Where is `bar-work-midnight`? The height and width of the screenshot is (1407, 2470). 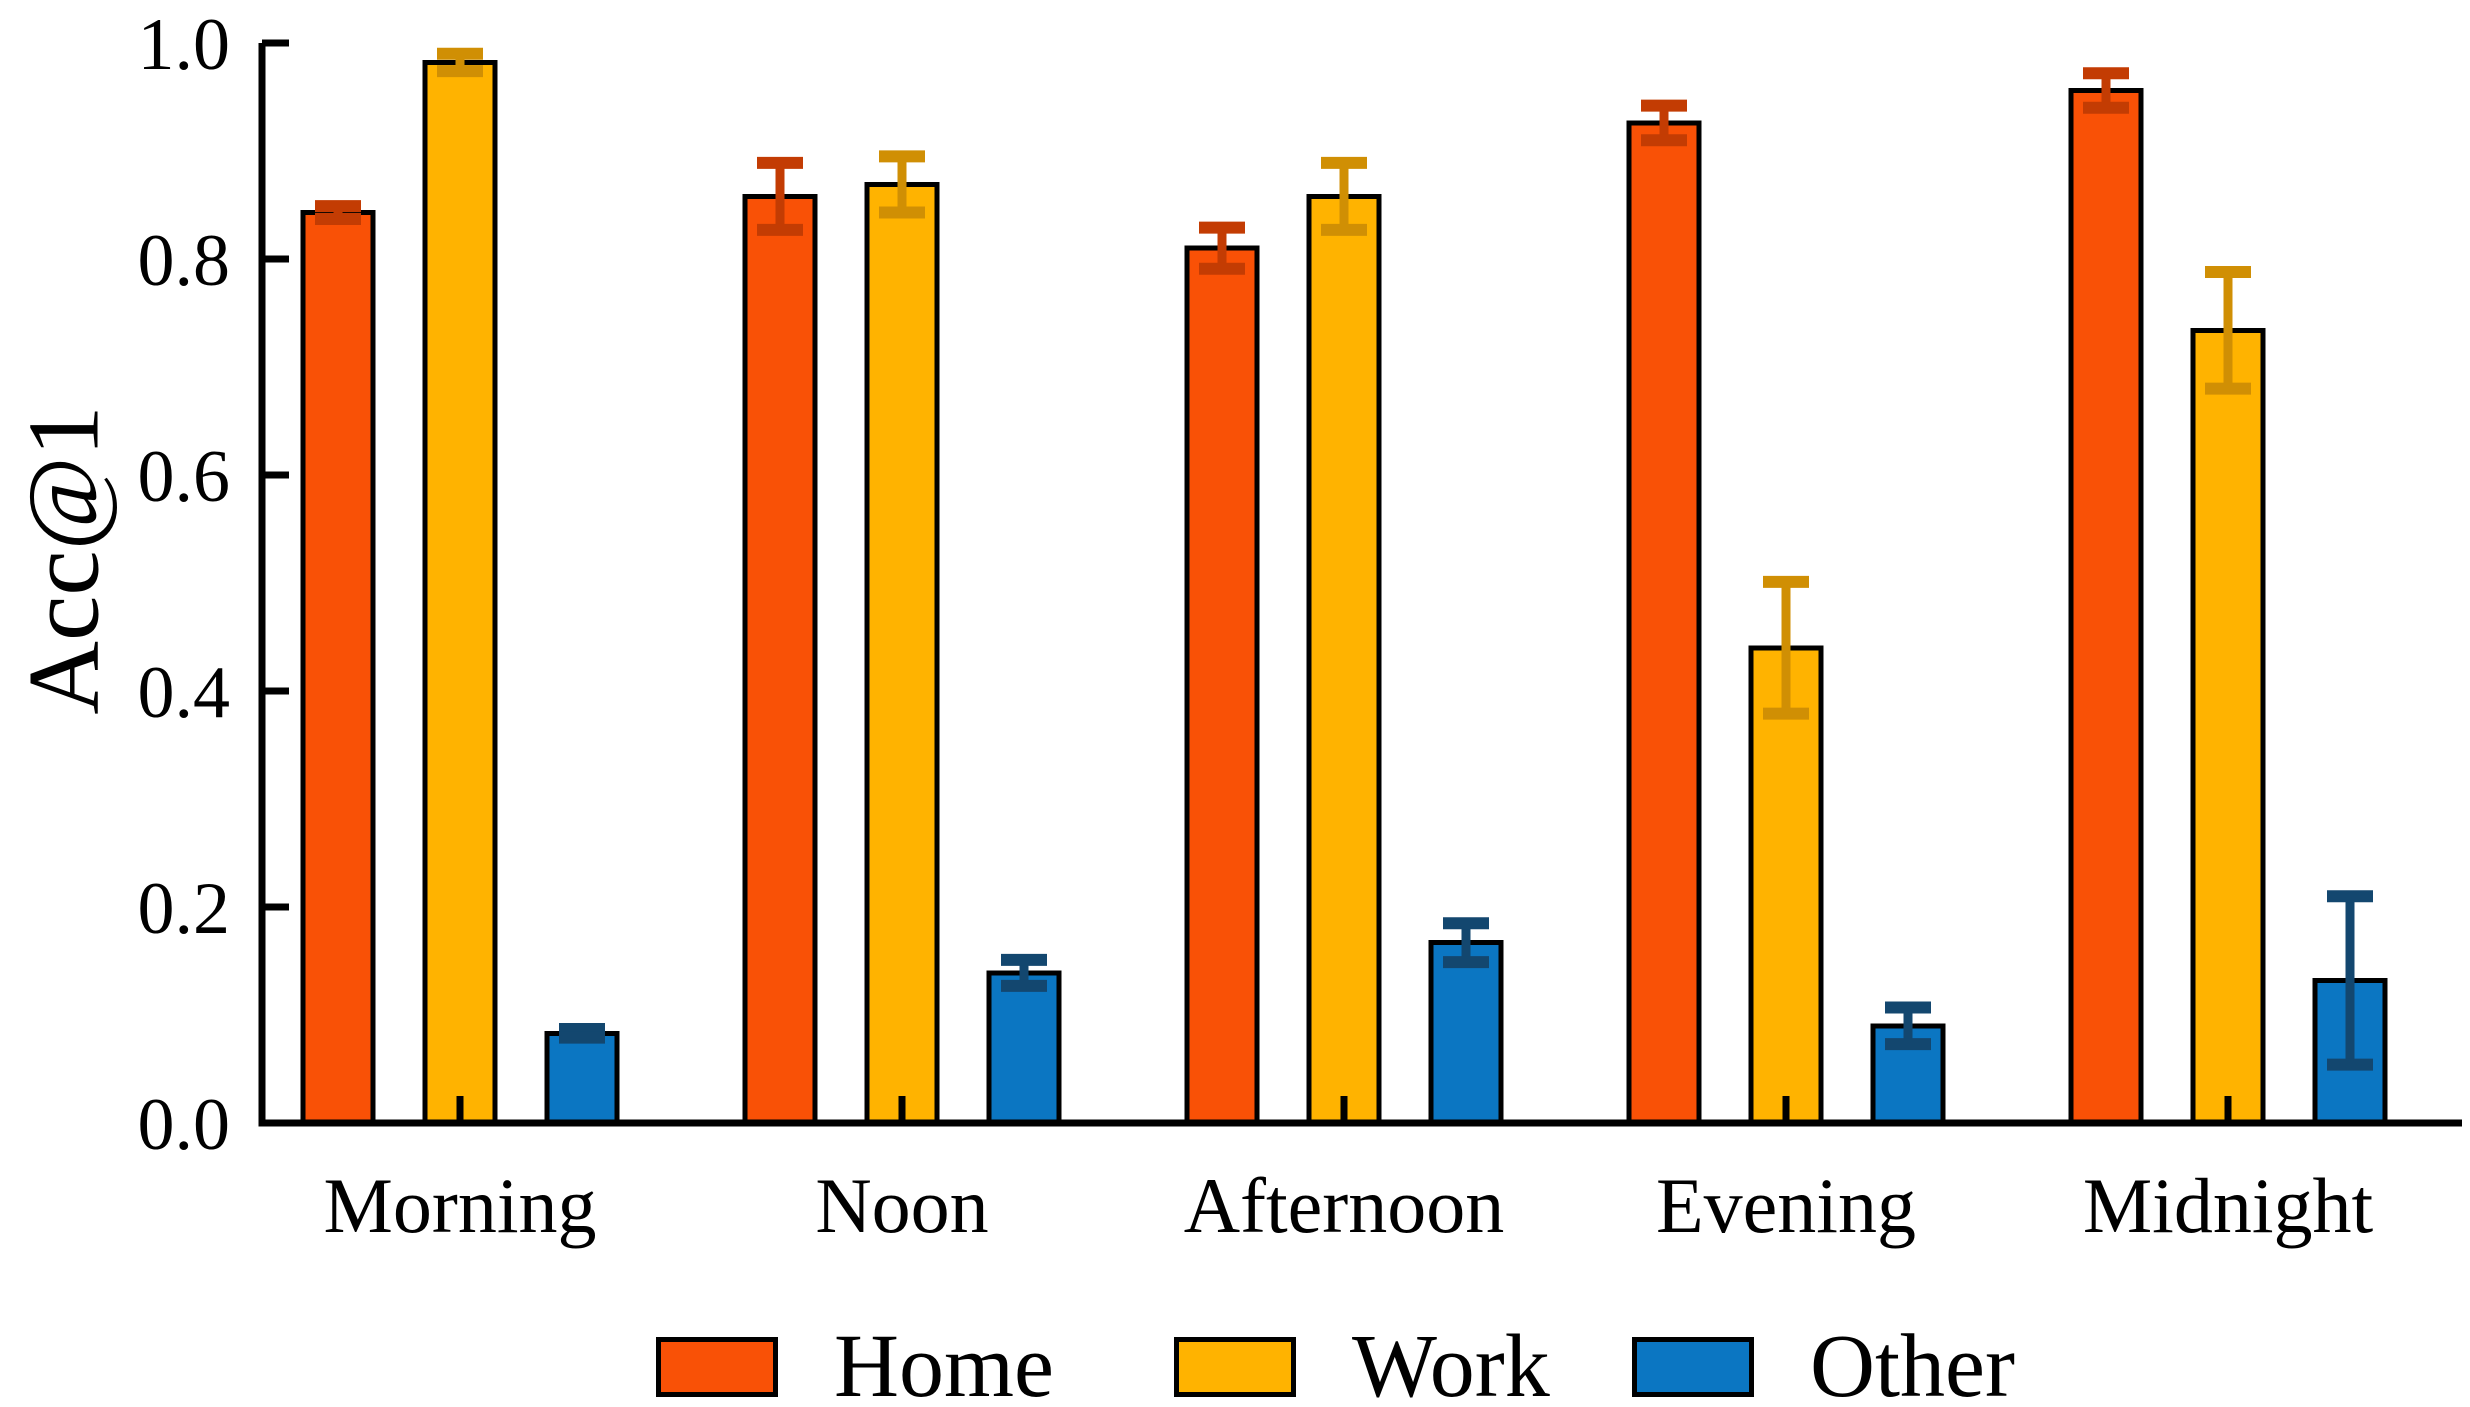
bar-work-midnight is located at coordinates (2228, 726).